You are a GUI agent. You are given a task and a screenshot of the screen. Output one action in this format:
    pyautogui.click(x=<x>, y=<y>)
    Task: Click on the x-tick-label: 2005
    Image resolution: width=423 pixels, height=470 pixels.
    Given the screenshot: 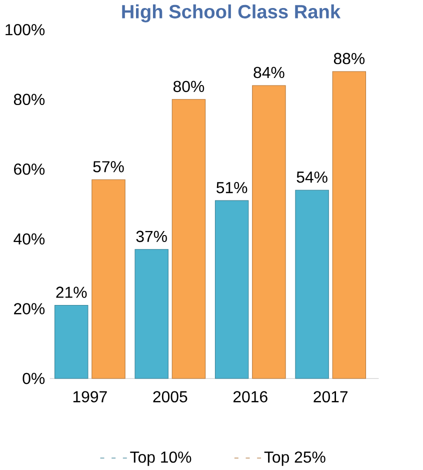 What is the action you would take?
    pyautogui.click(x=170, y=396)
    